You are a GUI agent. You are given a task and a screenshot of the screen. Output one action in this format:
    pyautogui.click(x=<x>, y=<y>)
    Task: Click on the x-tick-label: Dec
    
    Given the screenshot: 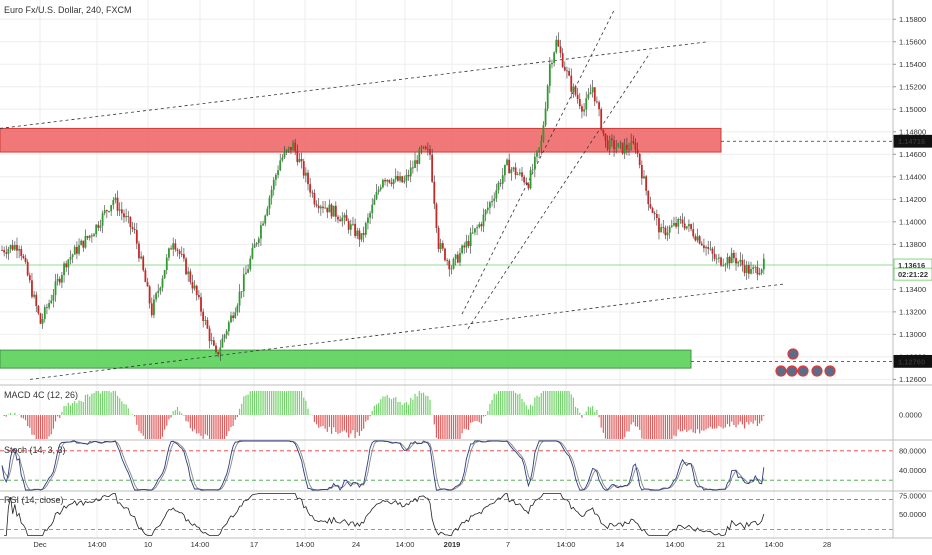 What is the action you would take?
    pyautogui.click(x=40, y=544)
    